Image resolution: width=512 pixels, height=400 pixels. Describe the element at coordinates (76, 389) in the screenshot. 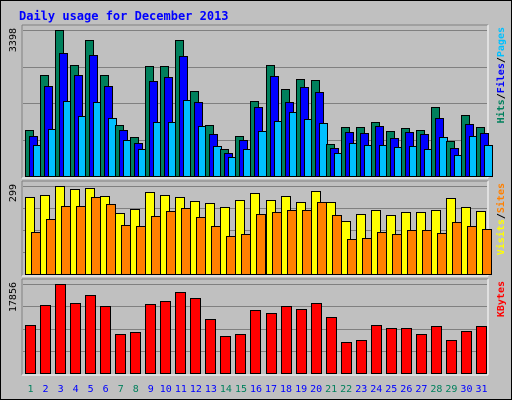

I see `x-tick-label-4: 4` at that location.